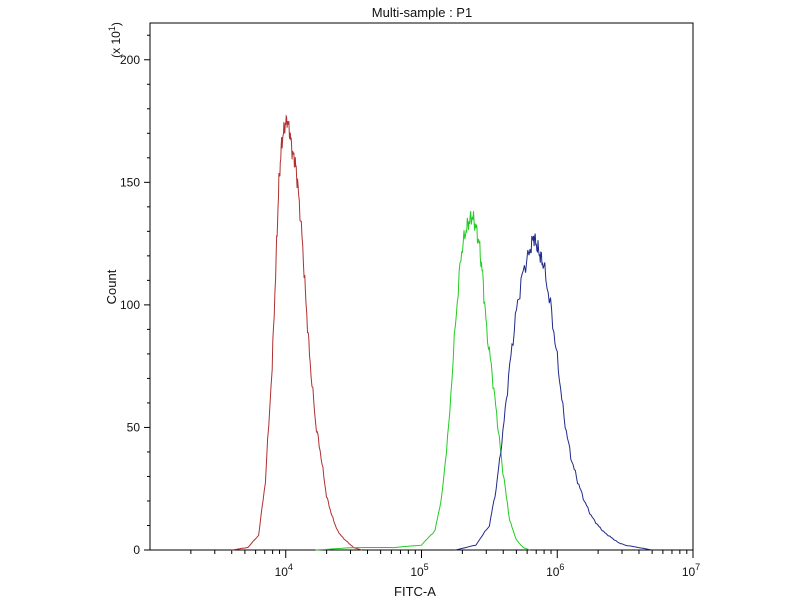 This screenshot has width=800, height=600. What do you see at coordinates (130, 305) in the screenshot?
I see `y-tick-label: 100` at bounding box center [130, 305].